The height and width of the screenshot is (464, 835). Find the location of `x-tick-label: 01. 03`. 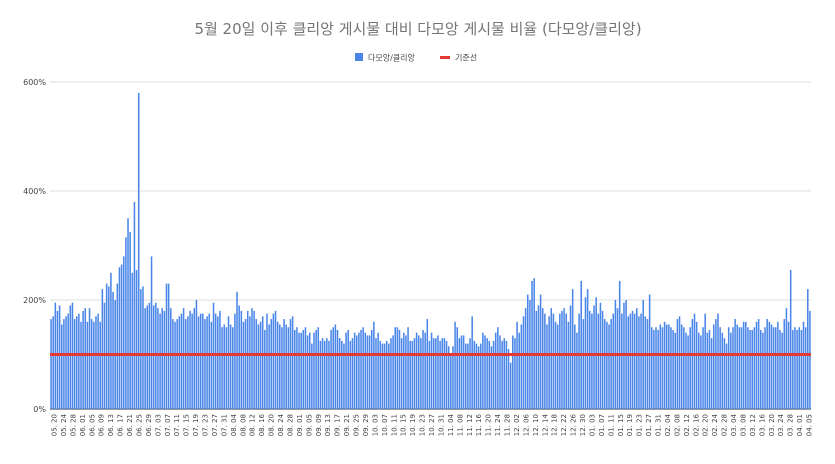

x-tick-label: 01. 03 is located at coordinates (592, 425).